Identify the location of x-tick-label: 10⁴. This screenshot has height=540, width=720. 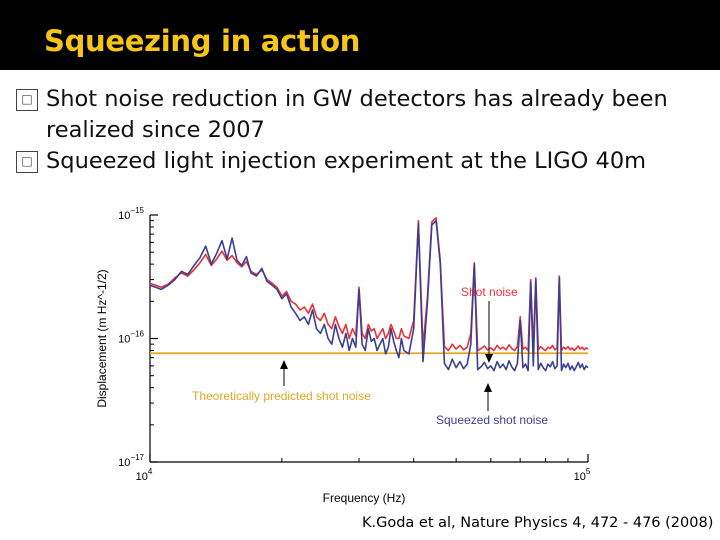
(144, 475).